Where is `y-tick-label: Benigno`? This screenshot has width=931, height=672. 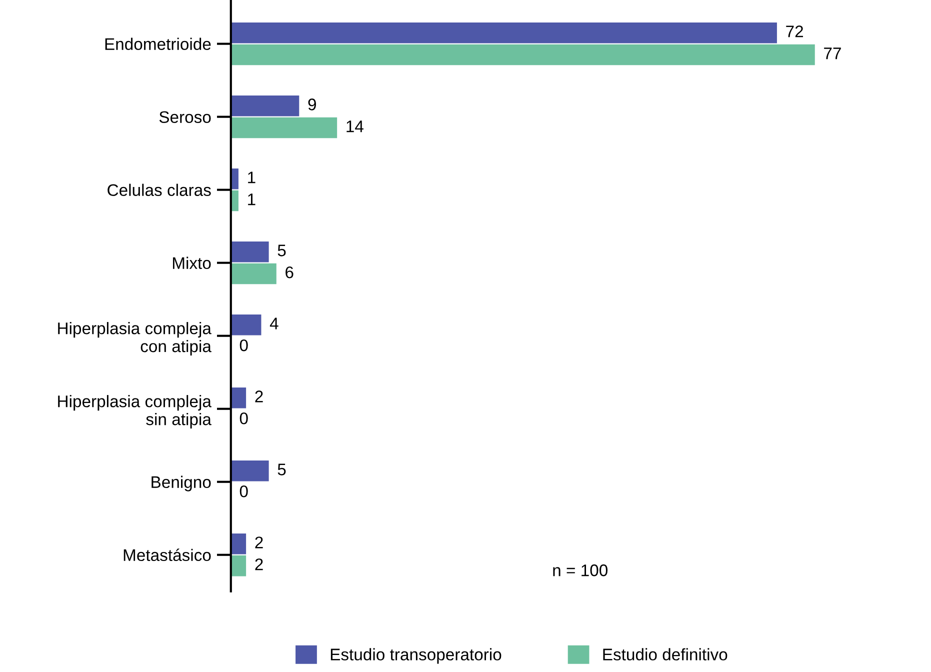 y-tick-label: Benigno is located at coordinates (181, 484).